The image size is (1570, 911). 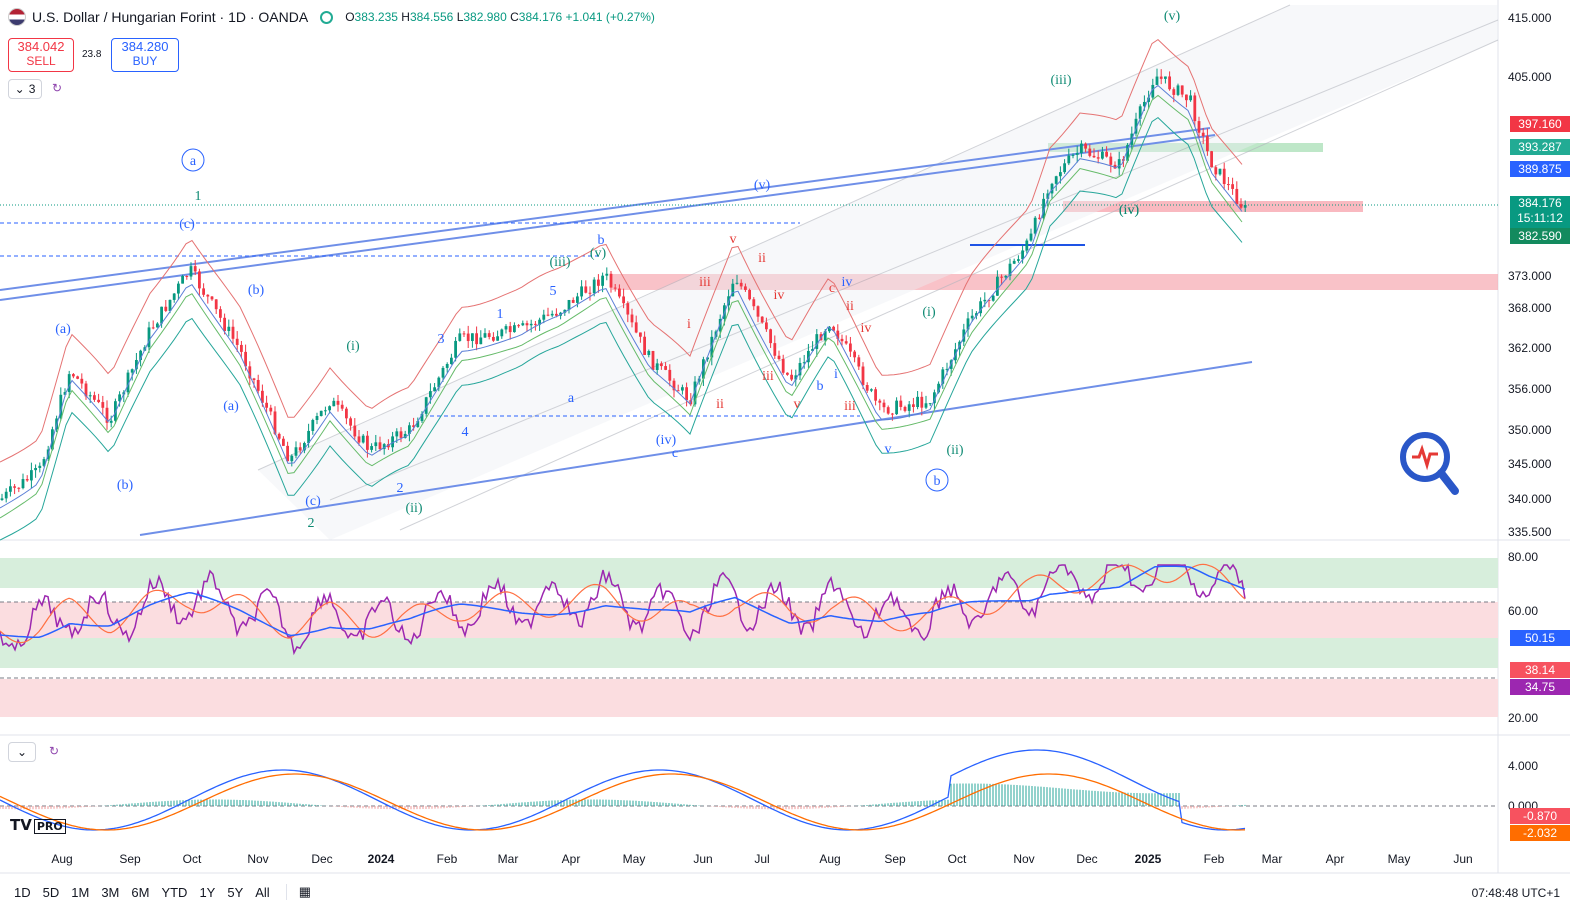 I want to click on rsi-line, so click(x=623, y=609).